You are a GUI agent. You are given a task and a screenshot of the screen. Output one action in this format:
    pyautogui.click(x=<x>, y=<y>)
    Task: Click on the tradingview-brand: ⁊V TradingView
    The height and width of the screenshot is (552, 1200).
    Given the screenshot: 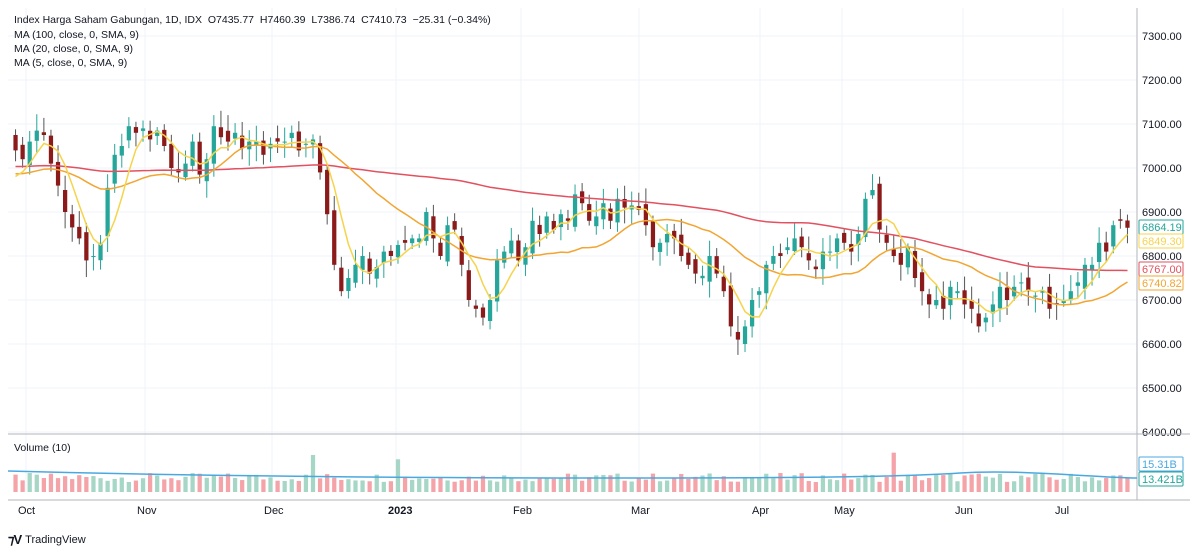 What is the action you would take?
    pyautogui.click(x=47, y=540)
    